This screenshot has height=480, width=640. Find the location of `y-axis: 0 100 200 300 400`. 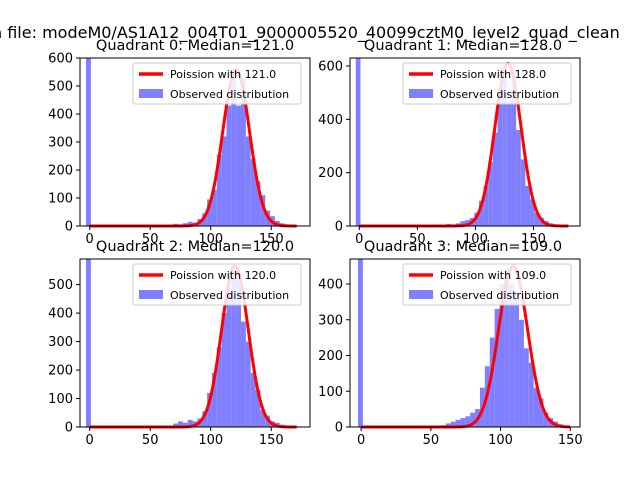

y-axis: 0 100 200 300 400 is located at coordinates (334, 357).